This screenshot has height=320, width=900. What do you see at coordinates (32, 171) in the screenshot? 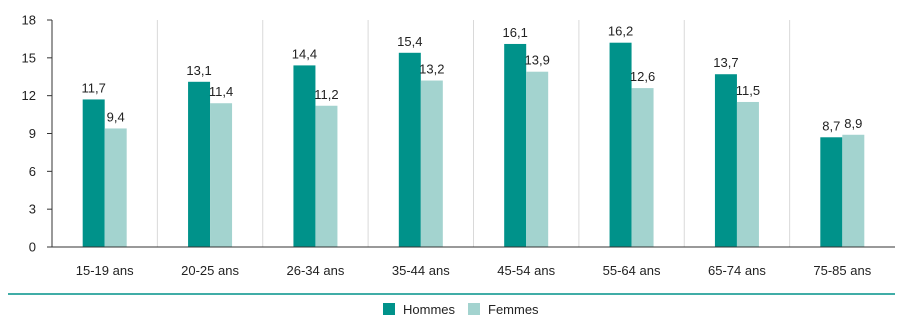
I see `y-tick-label: 6` at bounding box center [32, 171].